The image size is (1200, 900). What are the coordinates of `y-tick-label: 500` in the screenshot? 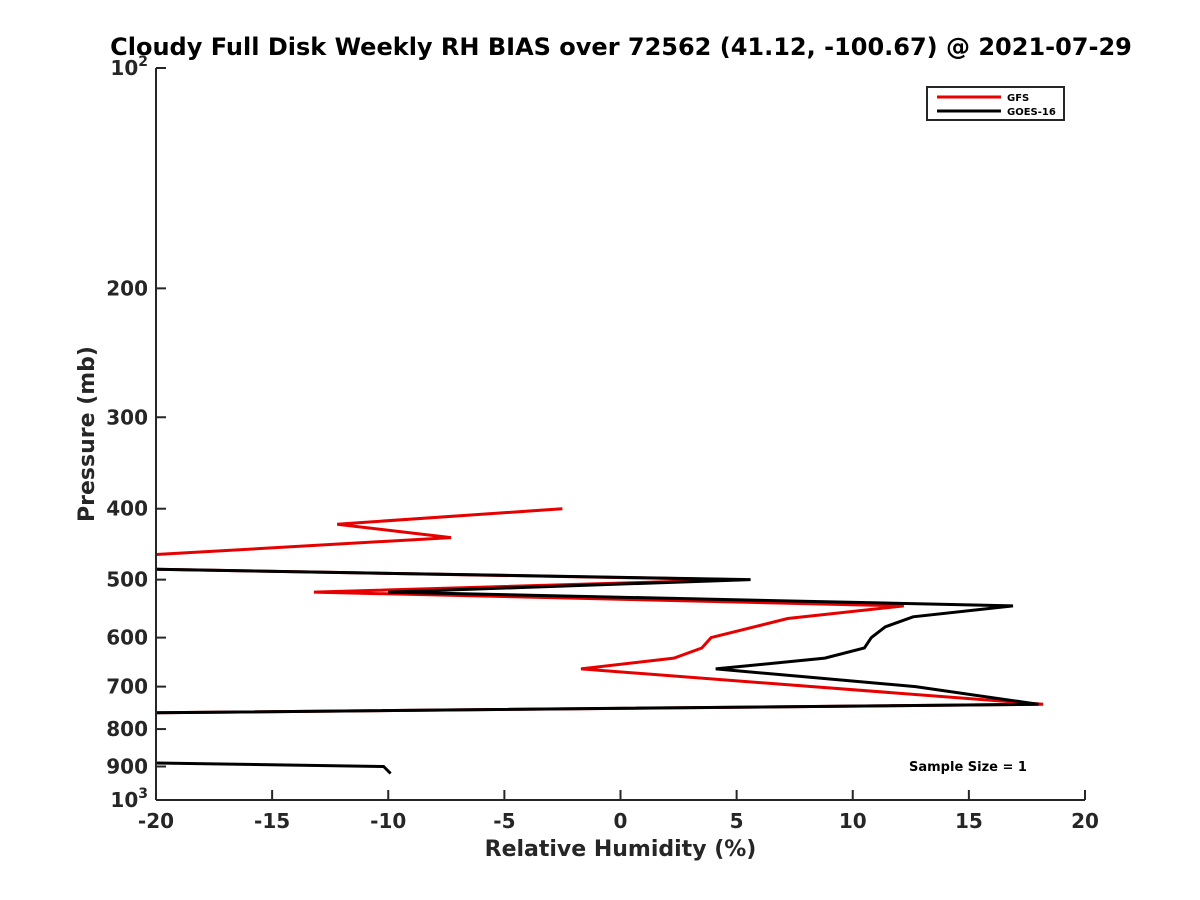 It's located at (127, 580).